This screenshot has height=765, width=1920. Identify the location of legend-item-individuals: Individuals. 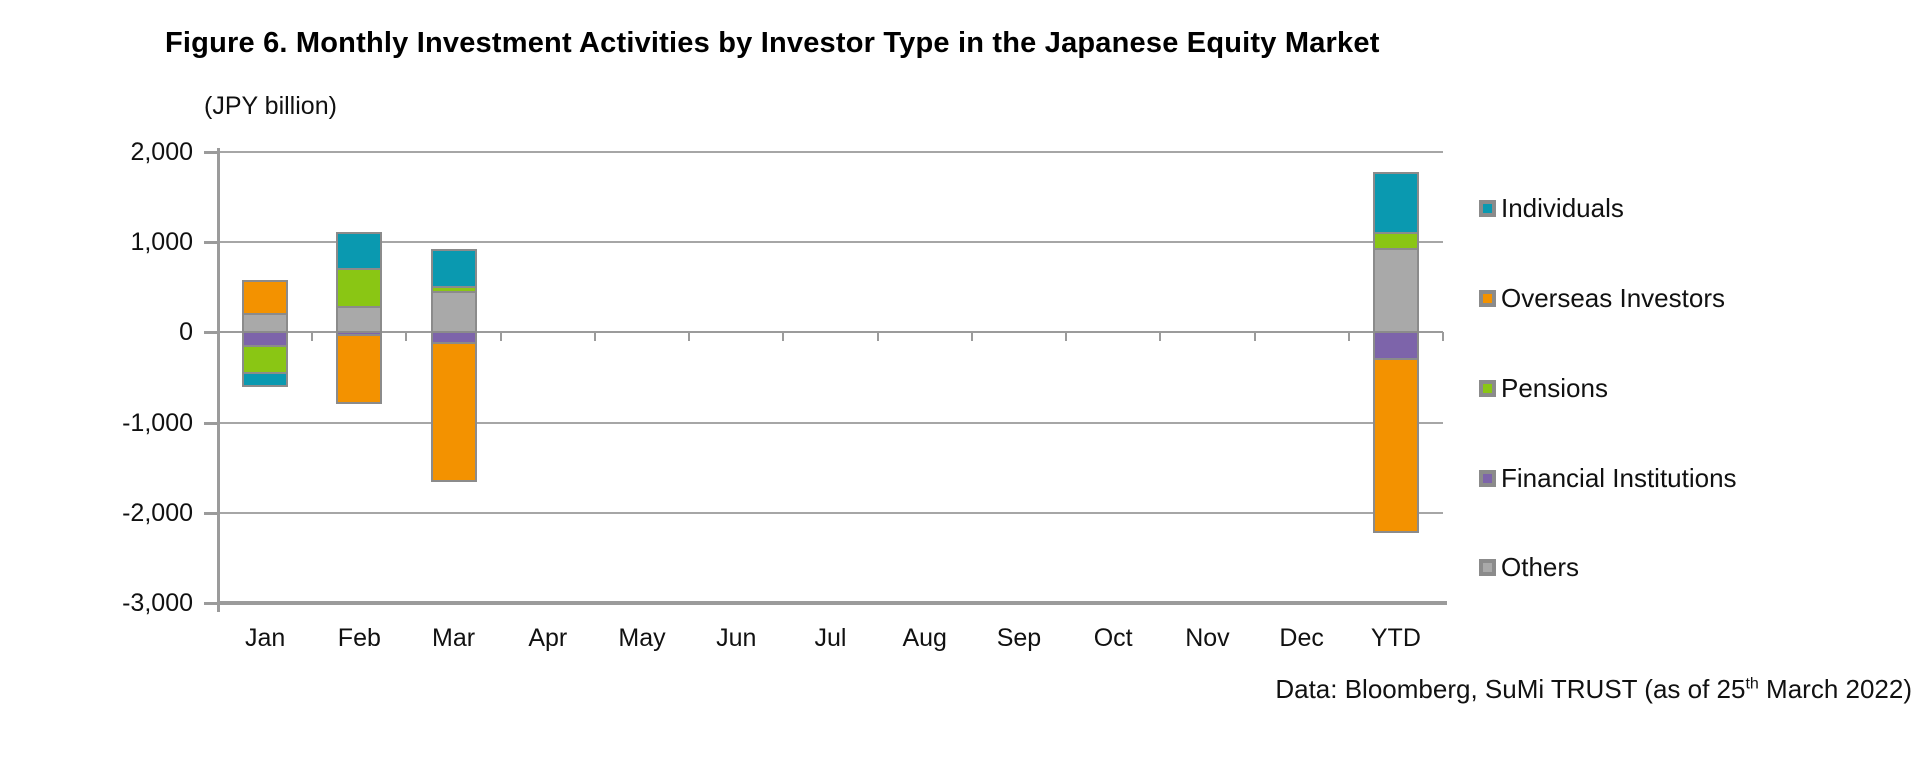
(1551, 207).